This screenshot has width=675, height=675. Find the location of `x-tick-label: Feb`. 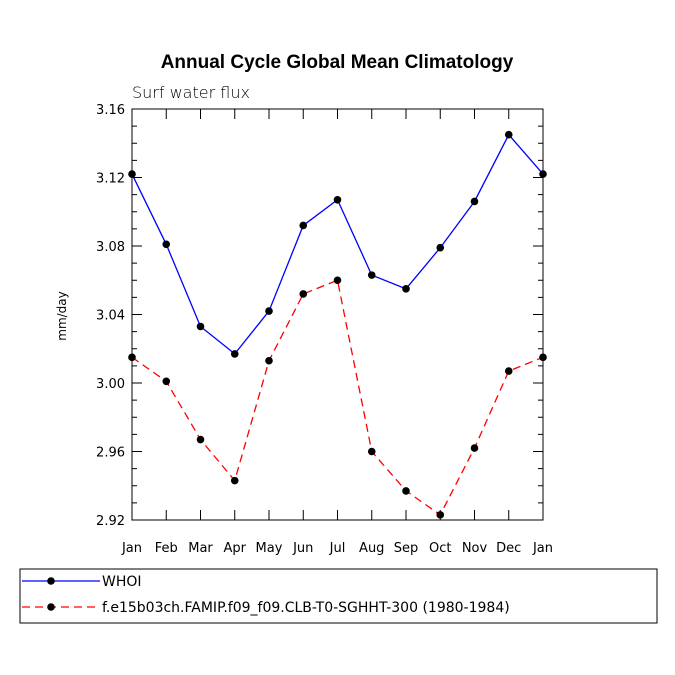

x-tick-label: Feb is located at coordinates (166, 548).